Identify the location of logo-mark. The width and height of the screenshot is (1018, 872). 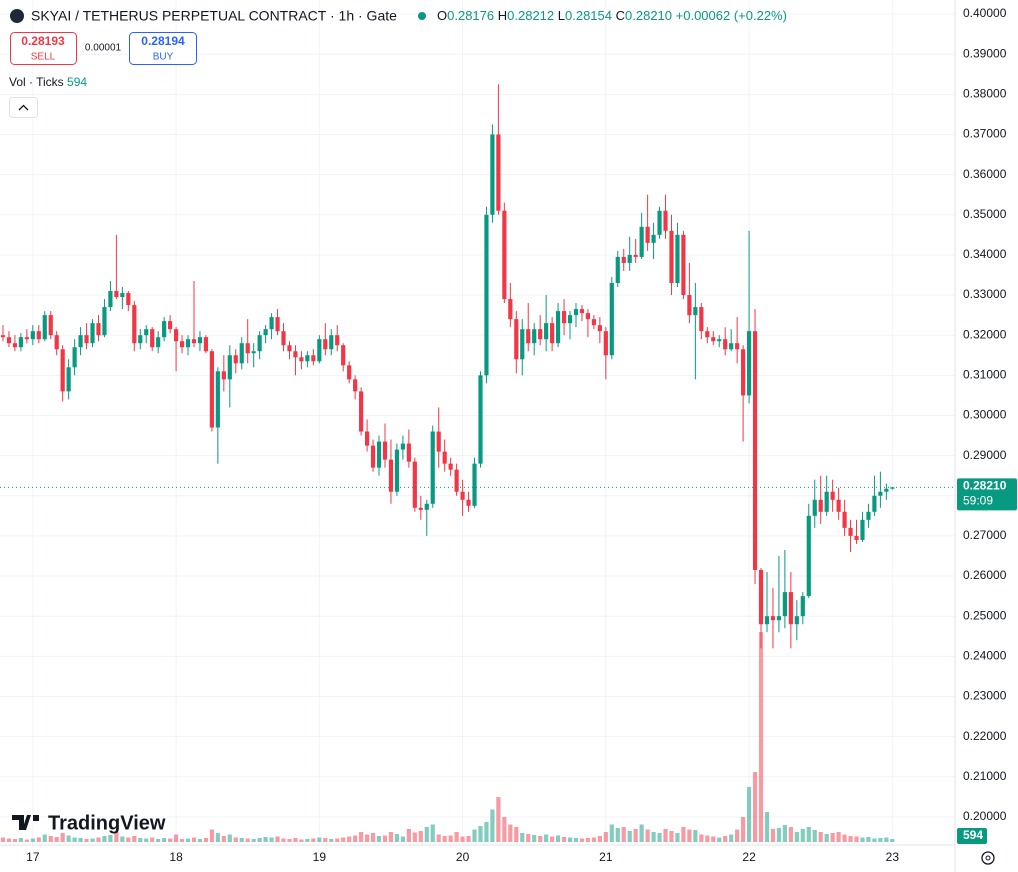
(25, 822).